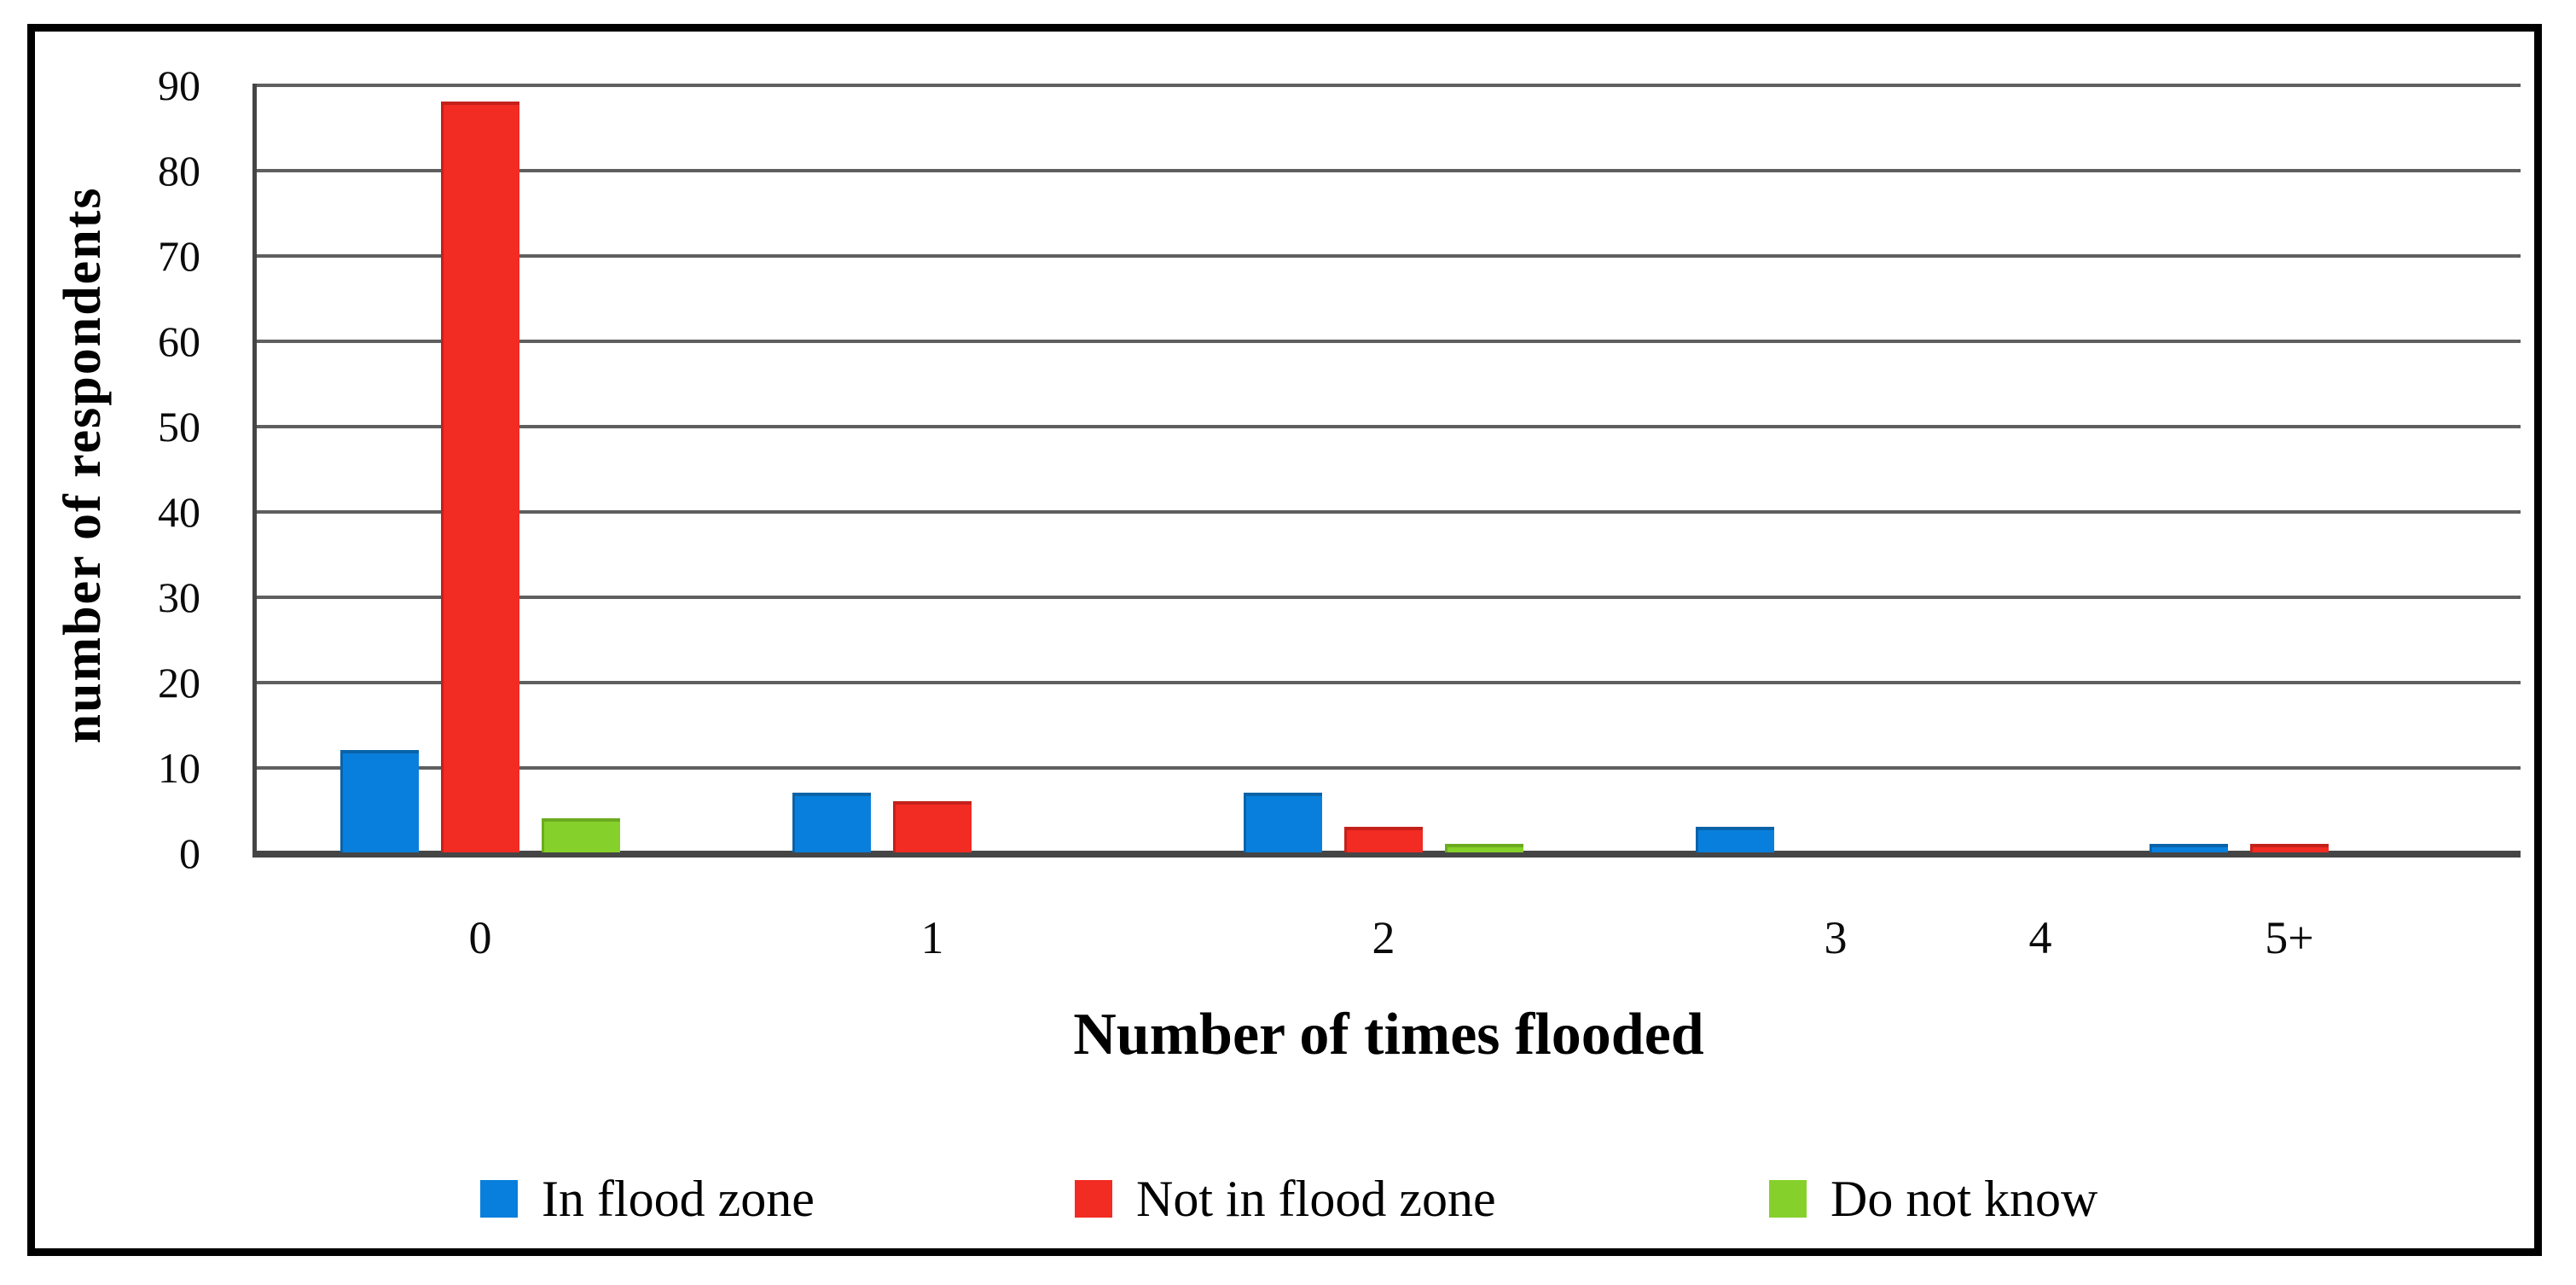 Image resolution: width=2576 pixels, height=1285 pixels. Describe the element at coordinates (254, 471) in the screenshot. I see `y-axis-line` at that location.